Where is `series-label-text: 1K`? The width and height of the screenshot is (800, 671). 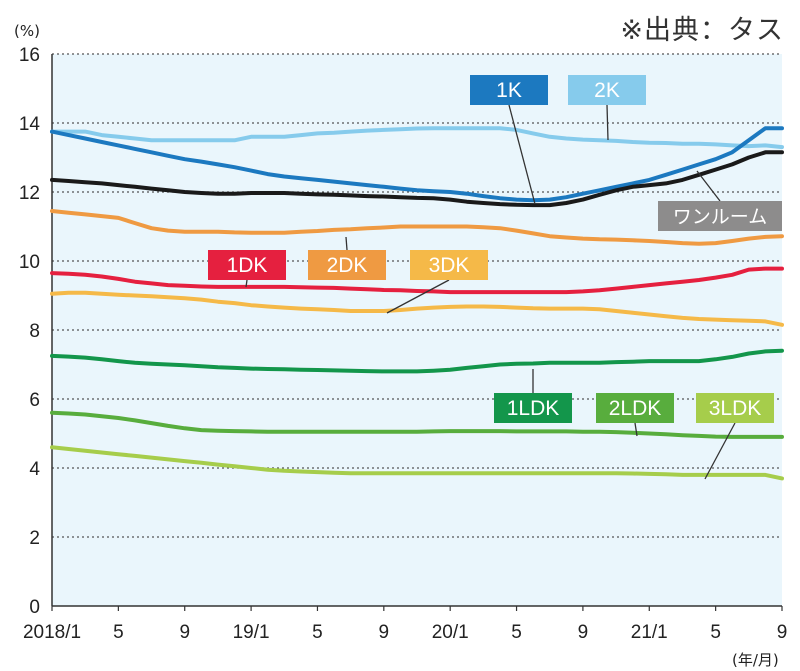 series-label-text: 1K is located at coordinates (509, 90).